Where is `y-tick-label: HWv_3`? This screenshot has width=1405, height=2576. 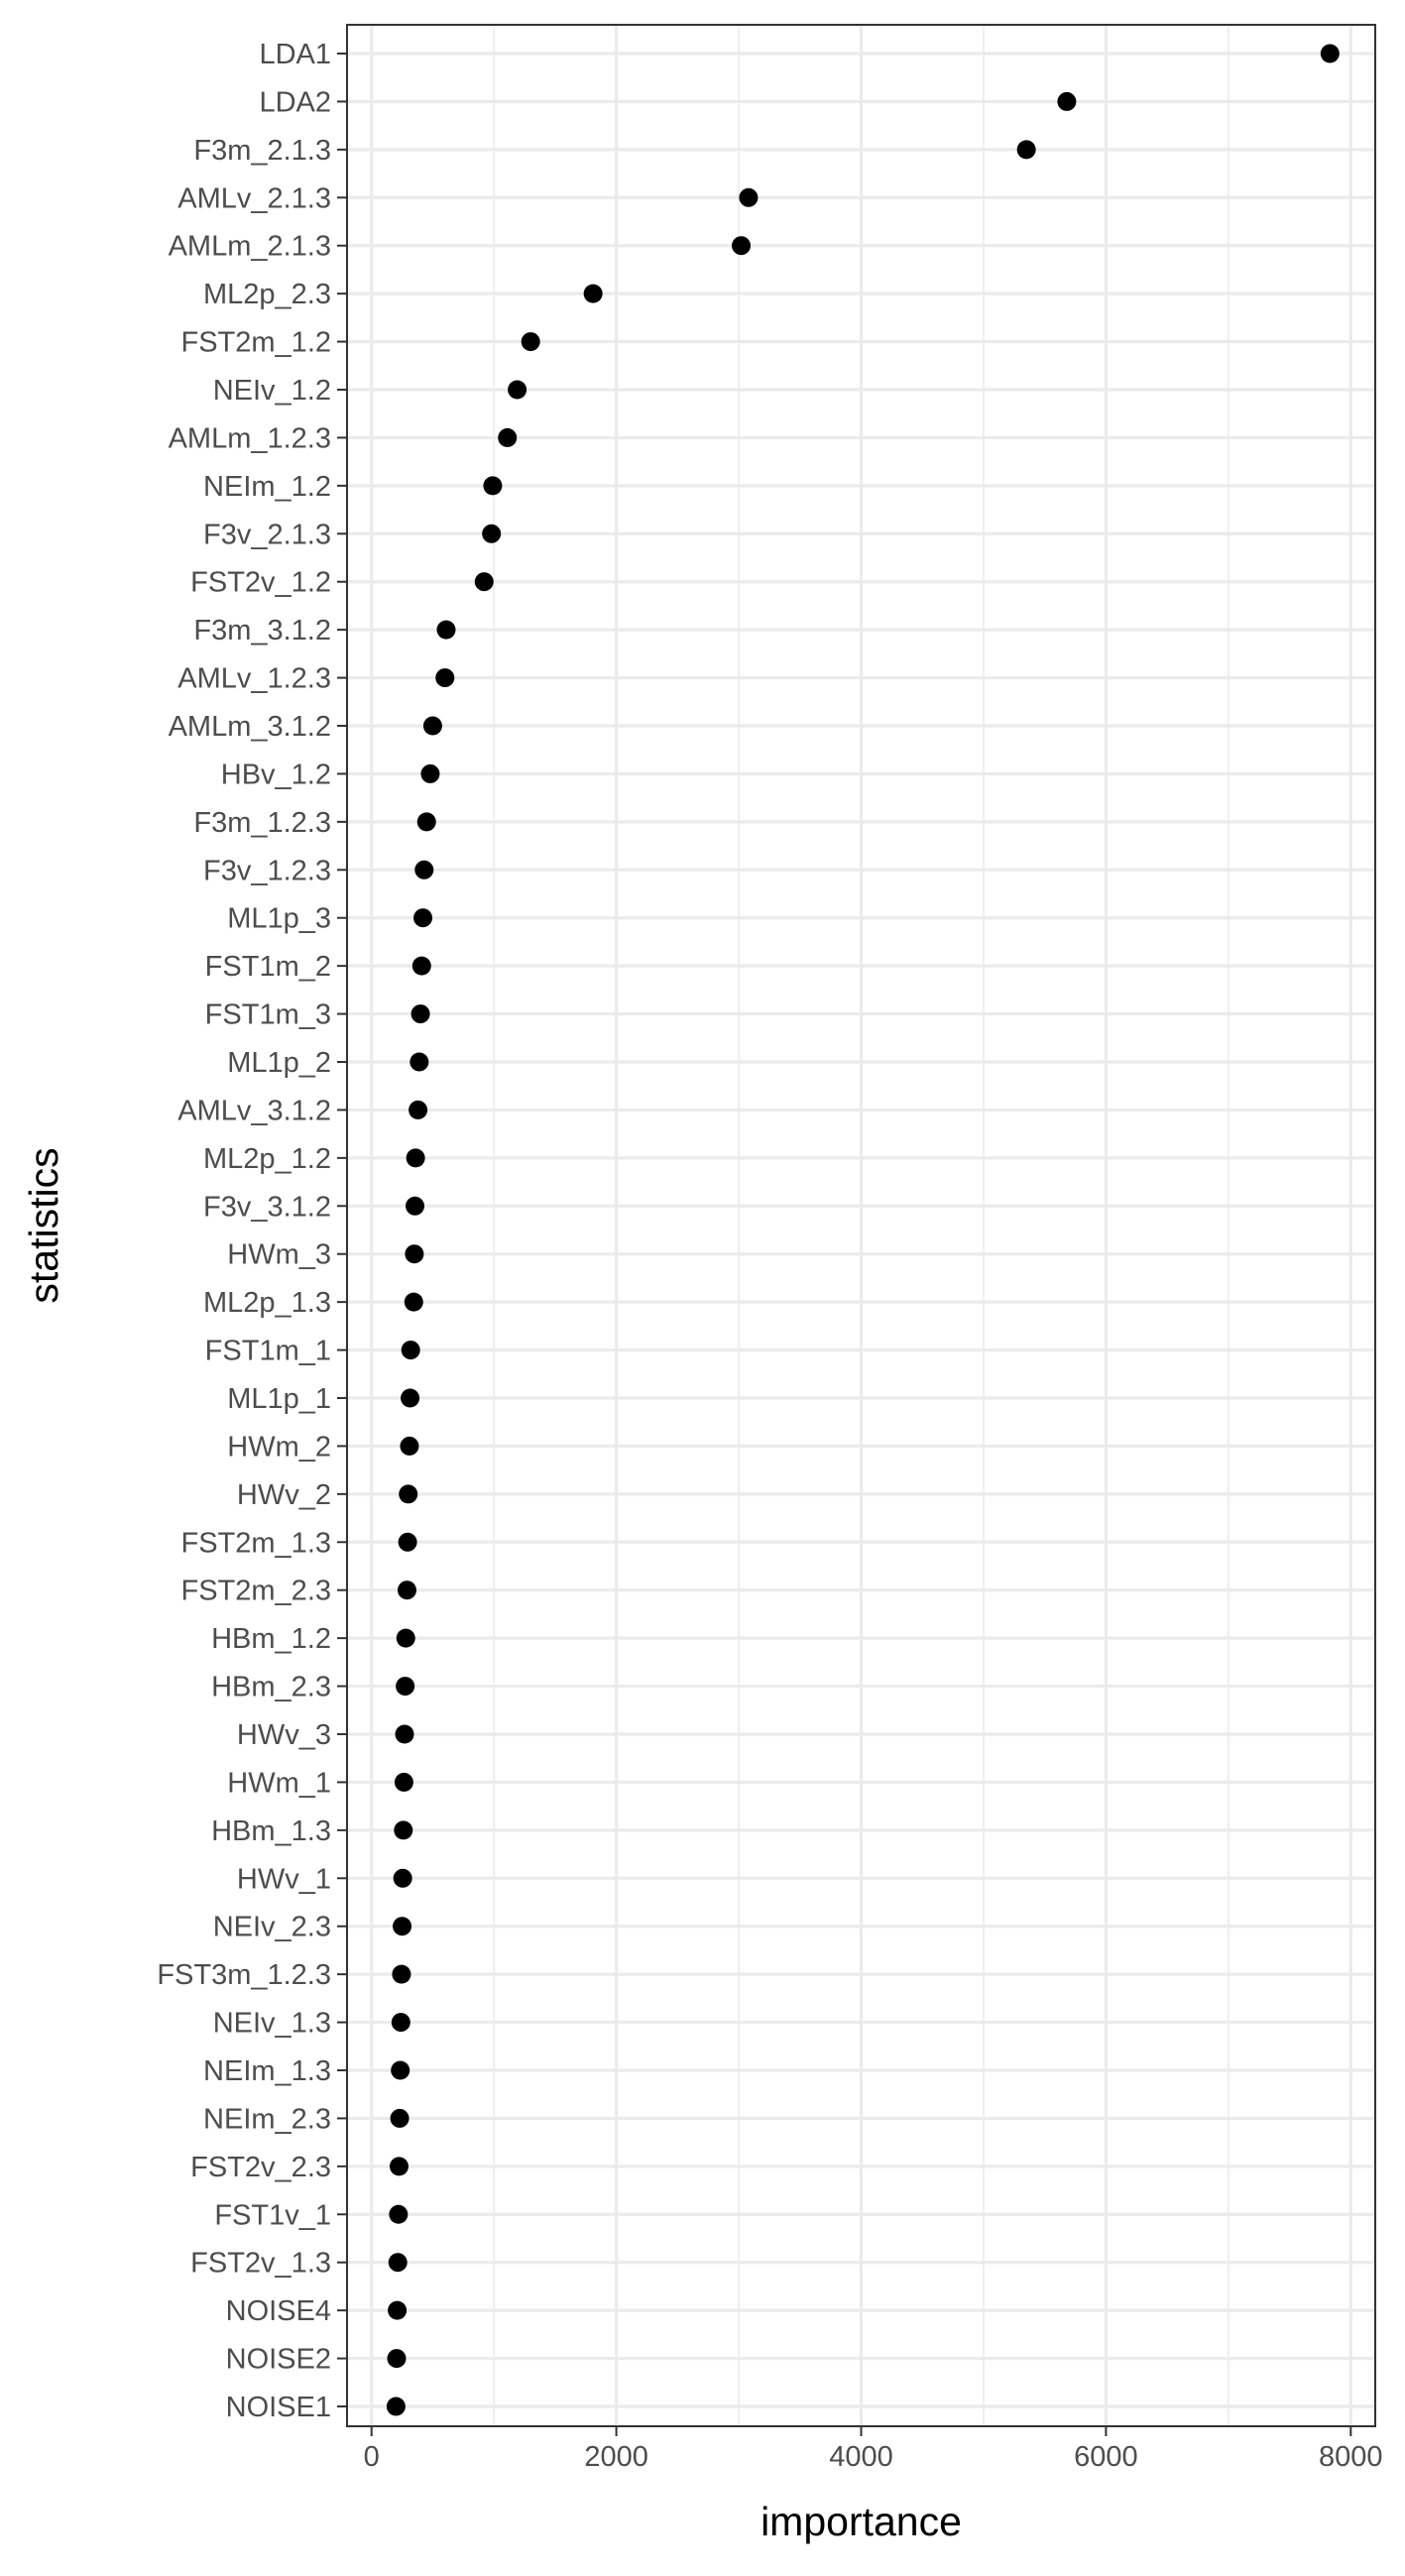 y-tick-label: HWv_3 is located at coordinates (284, 1735).